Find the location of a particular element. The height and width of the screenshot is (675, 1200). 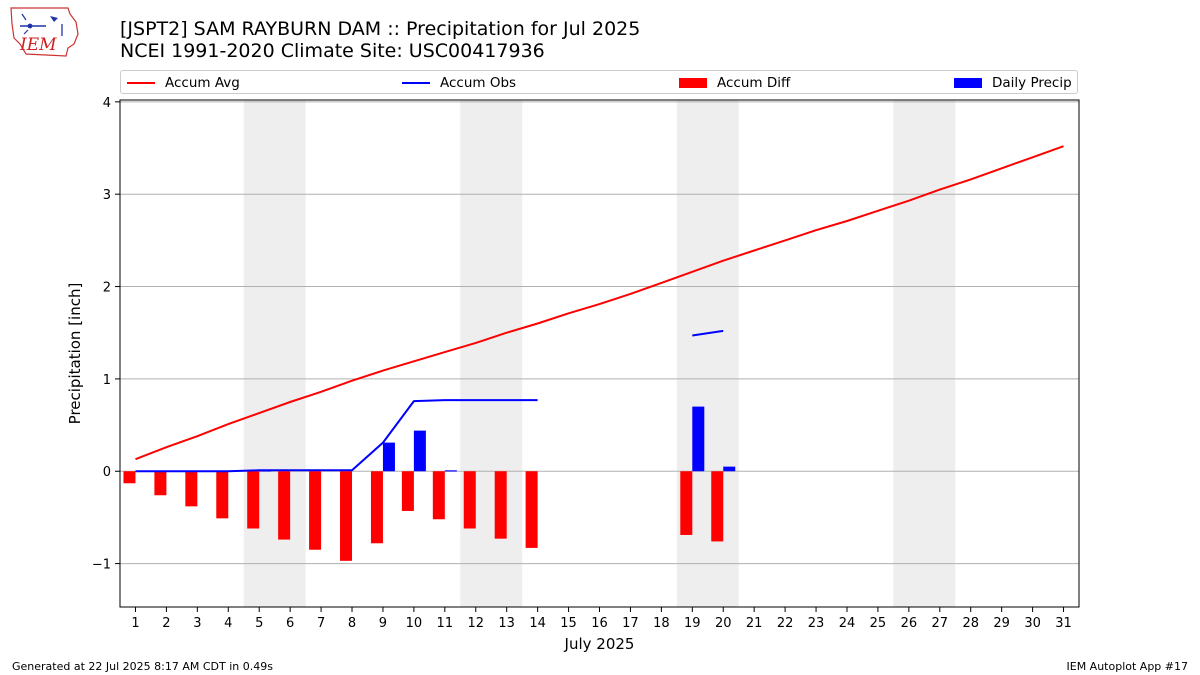

x-axis-label: July 2025 is located at coordinates (599, 644).